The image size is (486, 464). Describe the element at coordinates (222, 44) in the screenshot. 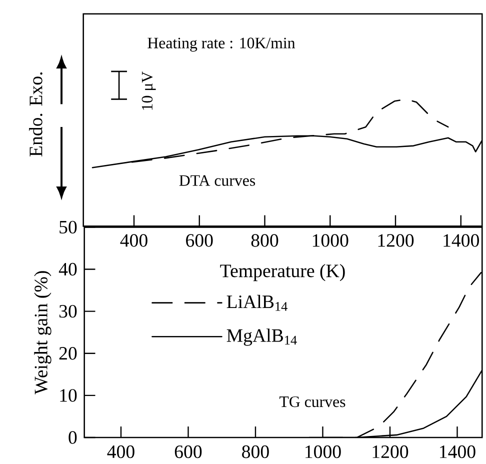

I see `text: Heating rate : 10K/min` at that location.